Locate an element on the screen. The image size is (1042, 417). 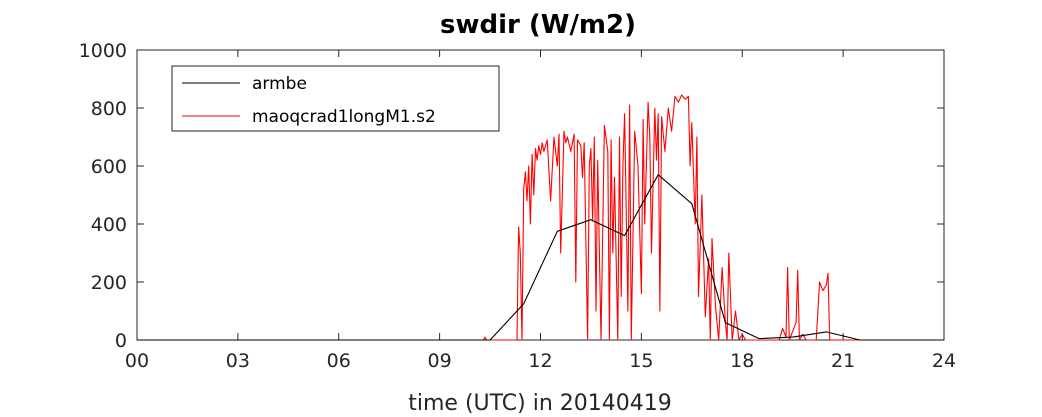
legend-box is located at coordinates (335, 98).